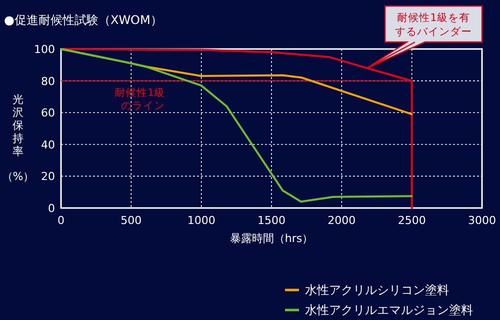 The image size is (500, 320). Describe the element at coordinates (131, 220) in the screenshot. I see `x-tick-label: 500` at that location.